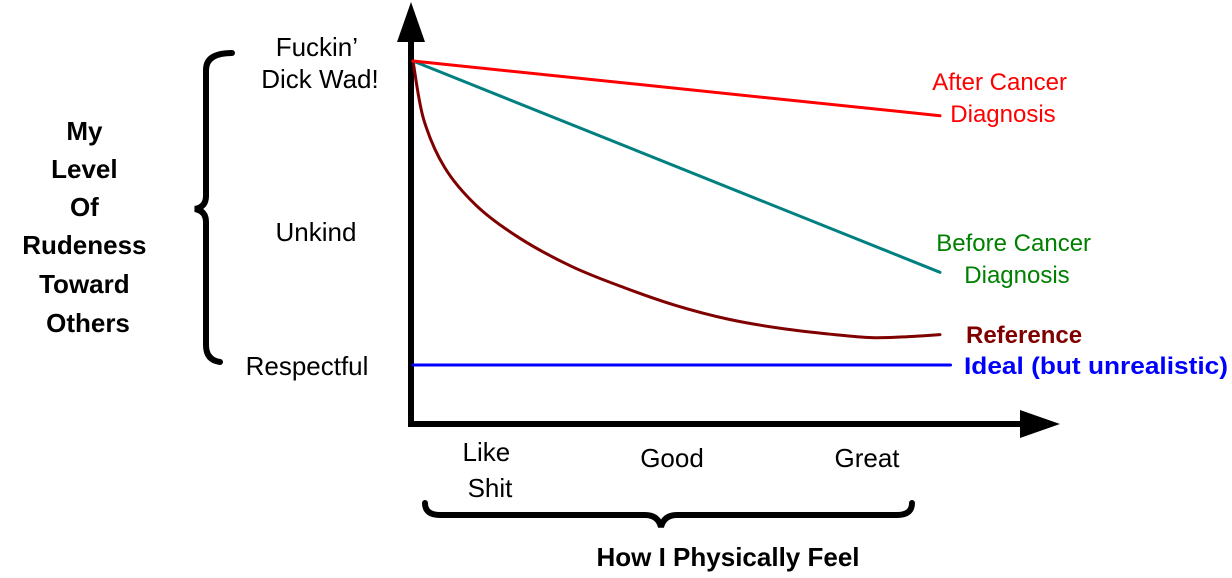 This screenshot has width=1232, height=578. What do you see at coordinates (312, 206) in the screenshot?
I see `y-tick-labels: Fuckin’ Dick Wad! Unkind Respectful` at bounding box center [312, 206].